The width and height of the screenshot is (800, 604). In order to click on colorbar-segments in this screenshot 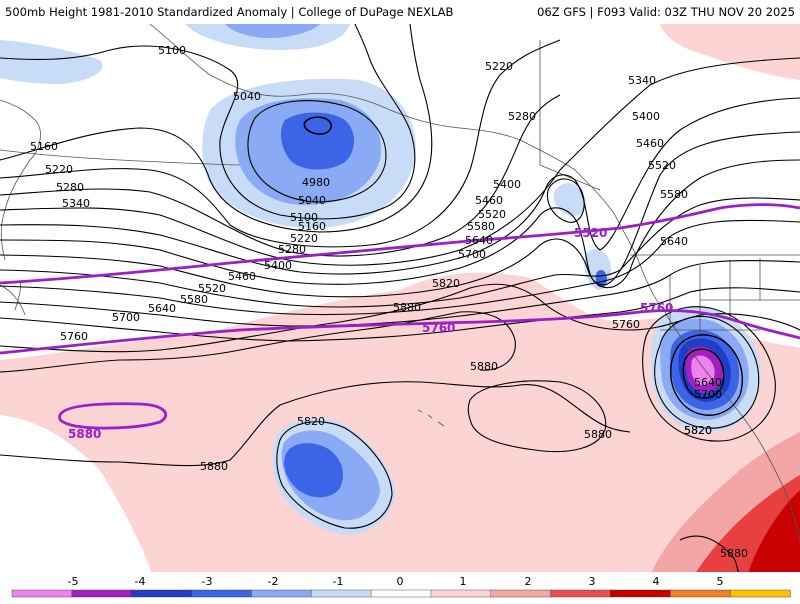, I will do `click(401, 593)`.